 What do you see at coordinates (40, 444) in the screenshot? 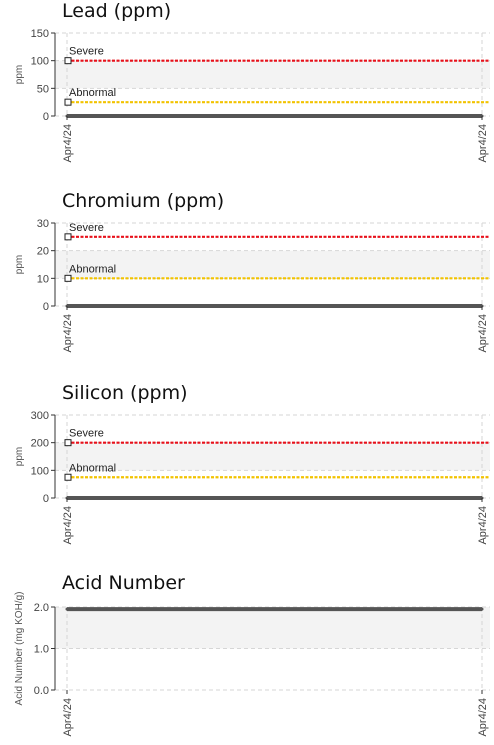
I see `y-tick-label: 200` at bounding box center [40, 444].